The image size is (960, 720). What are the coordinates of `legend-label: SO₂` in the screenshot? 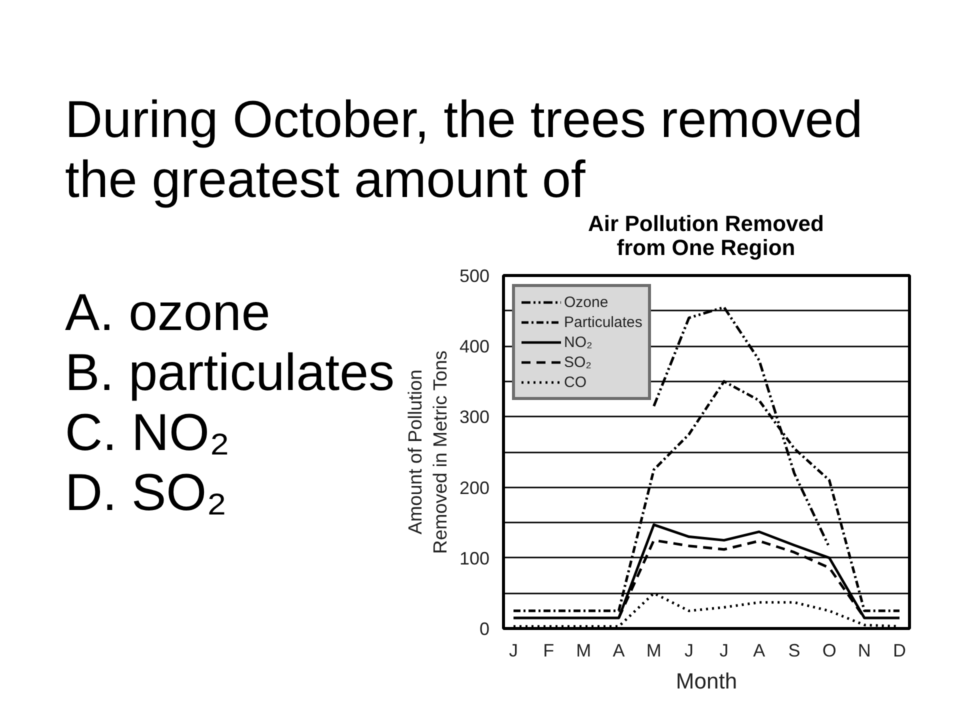 It's located at (578, 362).